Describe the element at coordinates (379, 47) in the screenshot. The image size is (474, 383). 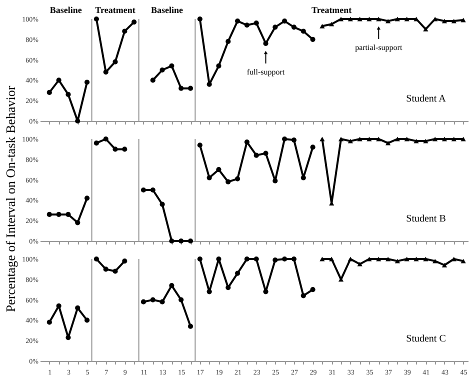
I see `annotation: partial-support` at that location.